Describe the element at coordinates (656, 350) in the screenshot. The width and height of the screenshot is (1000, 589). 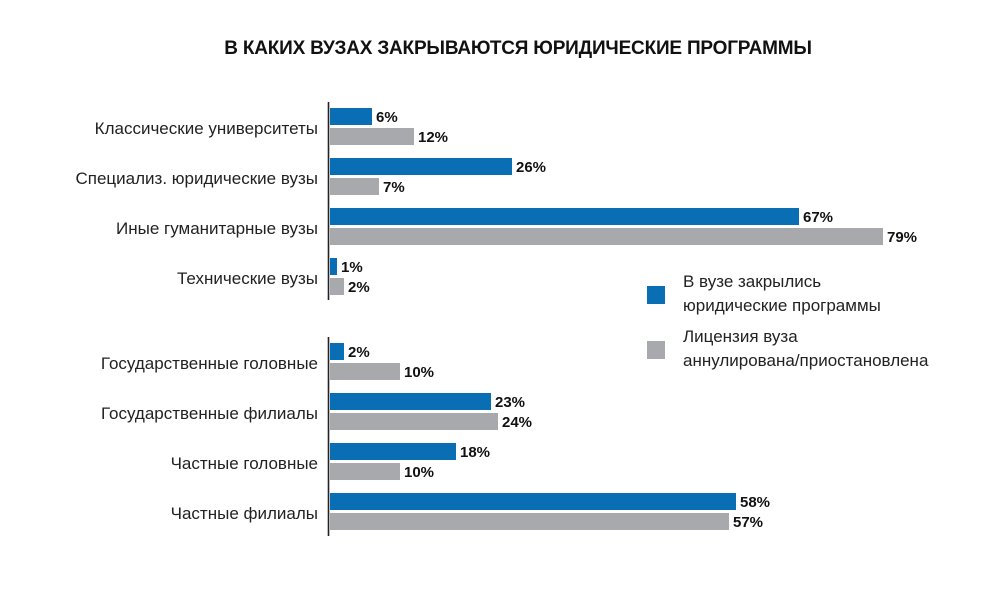
I see `legend-swatch-series2` at that location.